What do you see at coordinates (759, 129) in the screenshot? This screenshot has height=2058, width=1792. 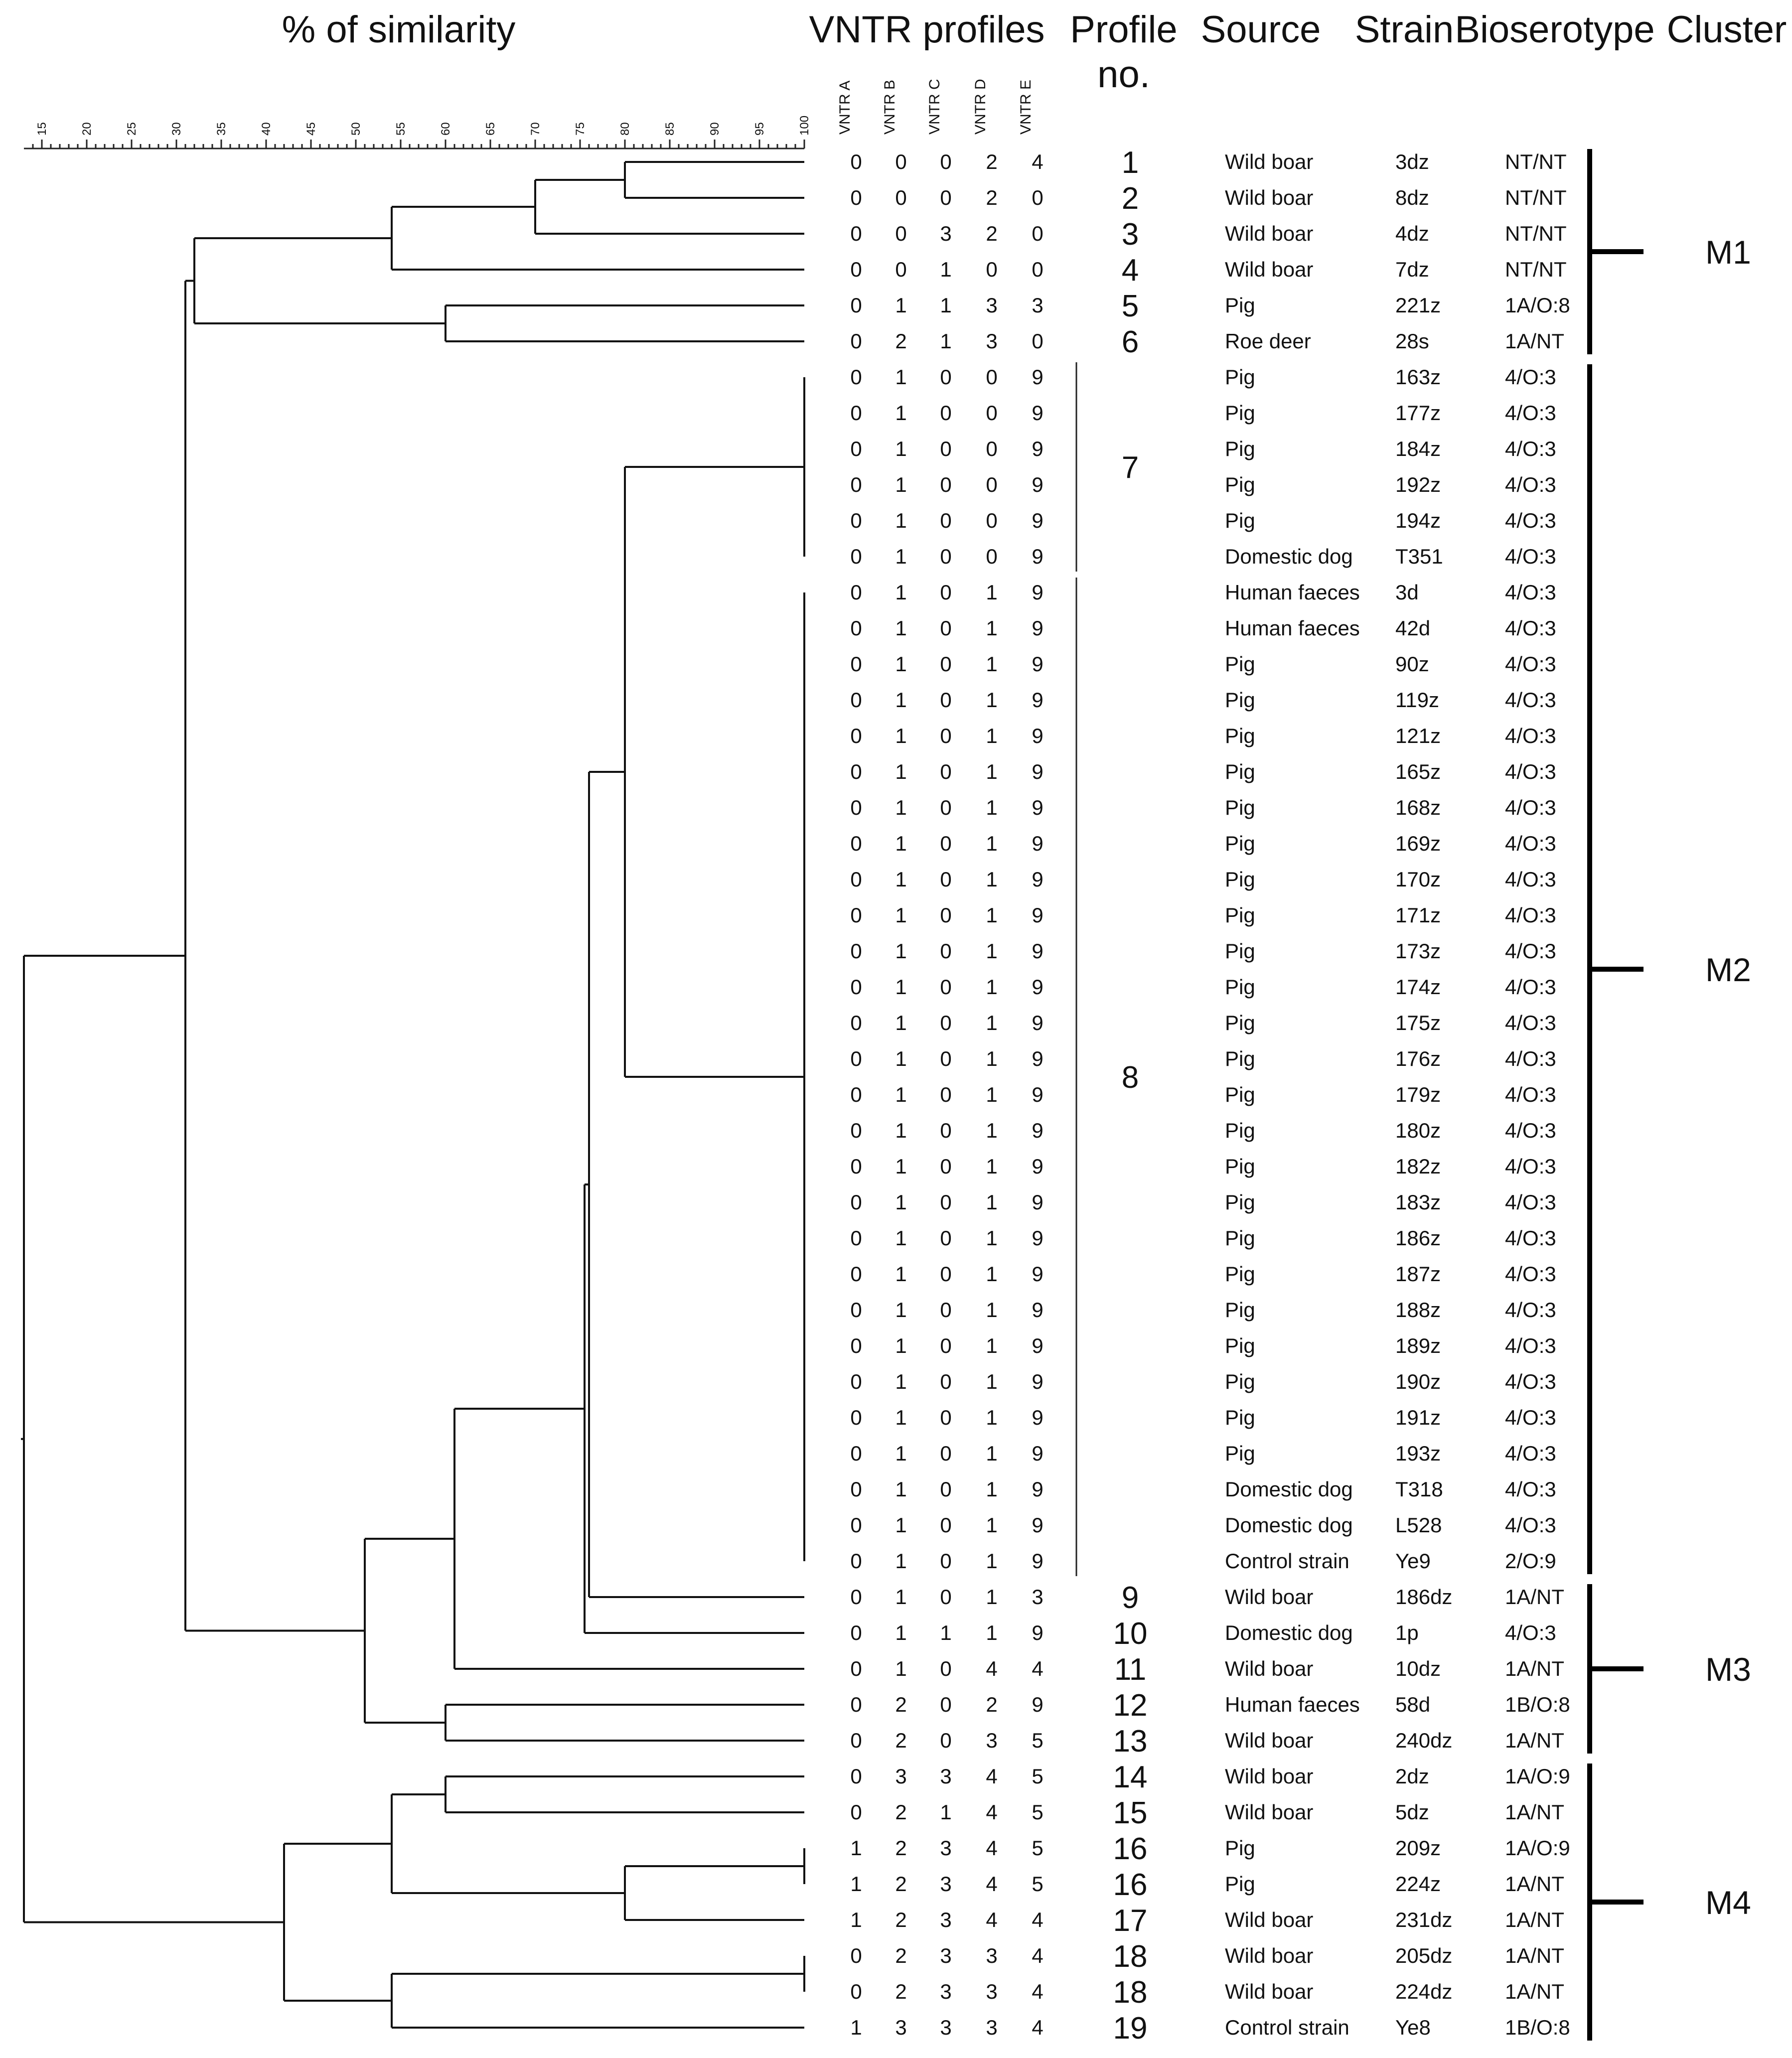 I see `scale-tick-label: 95` at bounding box center [759, 129].